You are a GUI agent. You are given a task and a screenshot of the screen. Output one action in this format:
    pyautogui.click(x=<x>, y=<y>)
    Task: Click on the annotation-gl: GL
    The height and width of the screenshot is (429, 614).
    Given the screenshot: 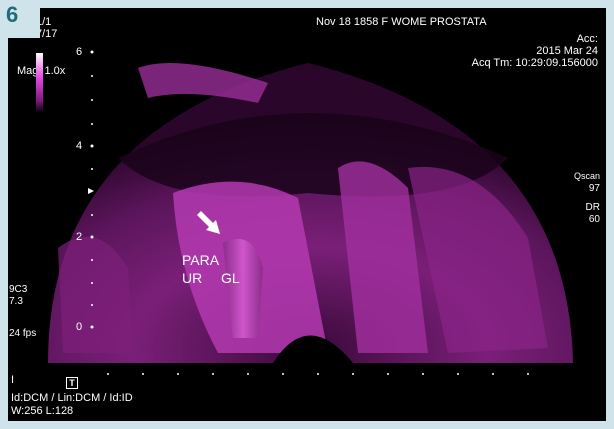 What is the action you would take?
    pyautogui.click(x=230, y=278)
    